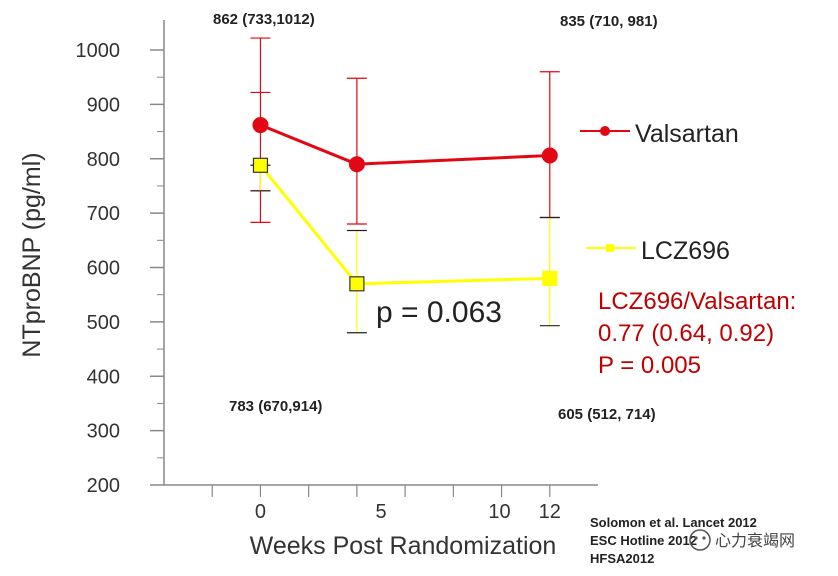  What do you see at coordinates (686, 333) in the screenshot?
I see `ratio-value: 0.77 (0.64, 0.92)` at bounding box center [686, 333].